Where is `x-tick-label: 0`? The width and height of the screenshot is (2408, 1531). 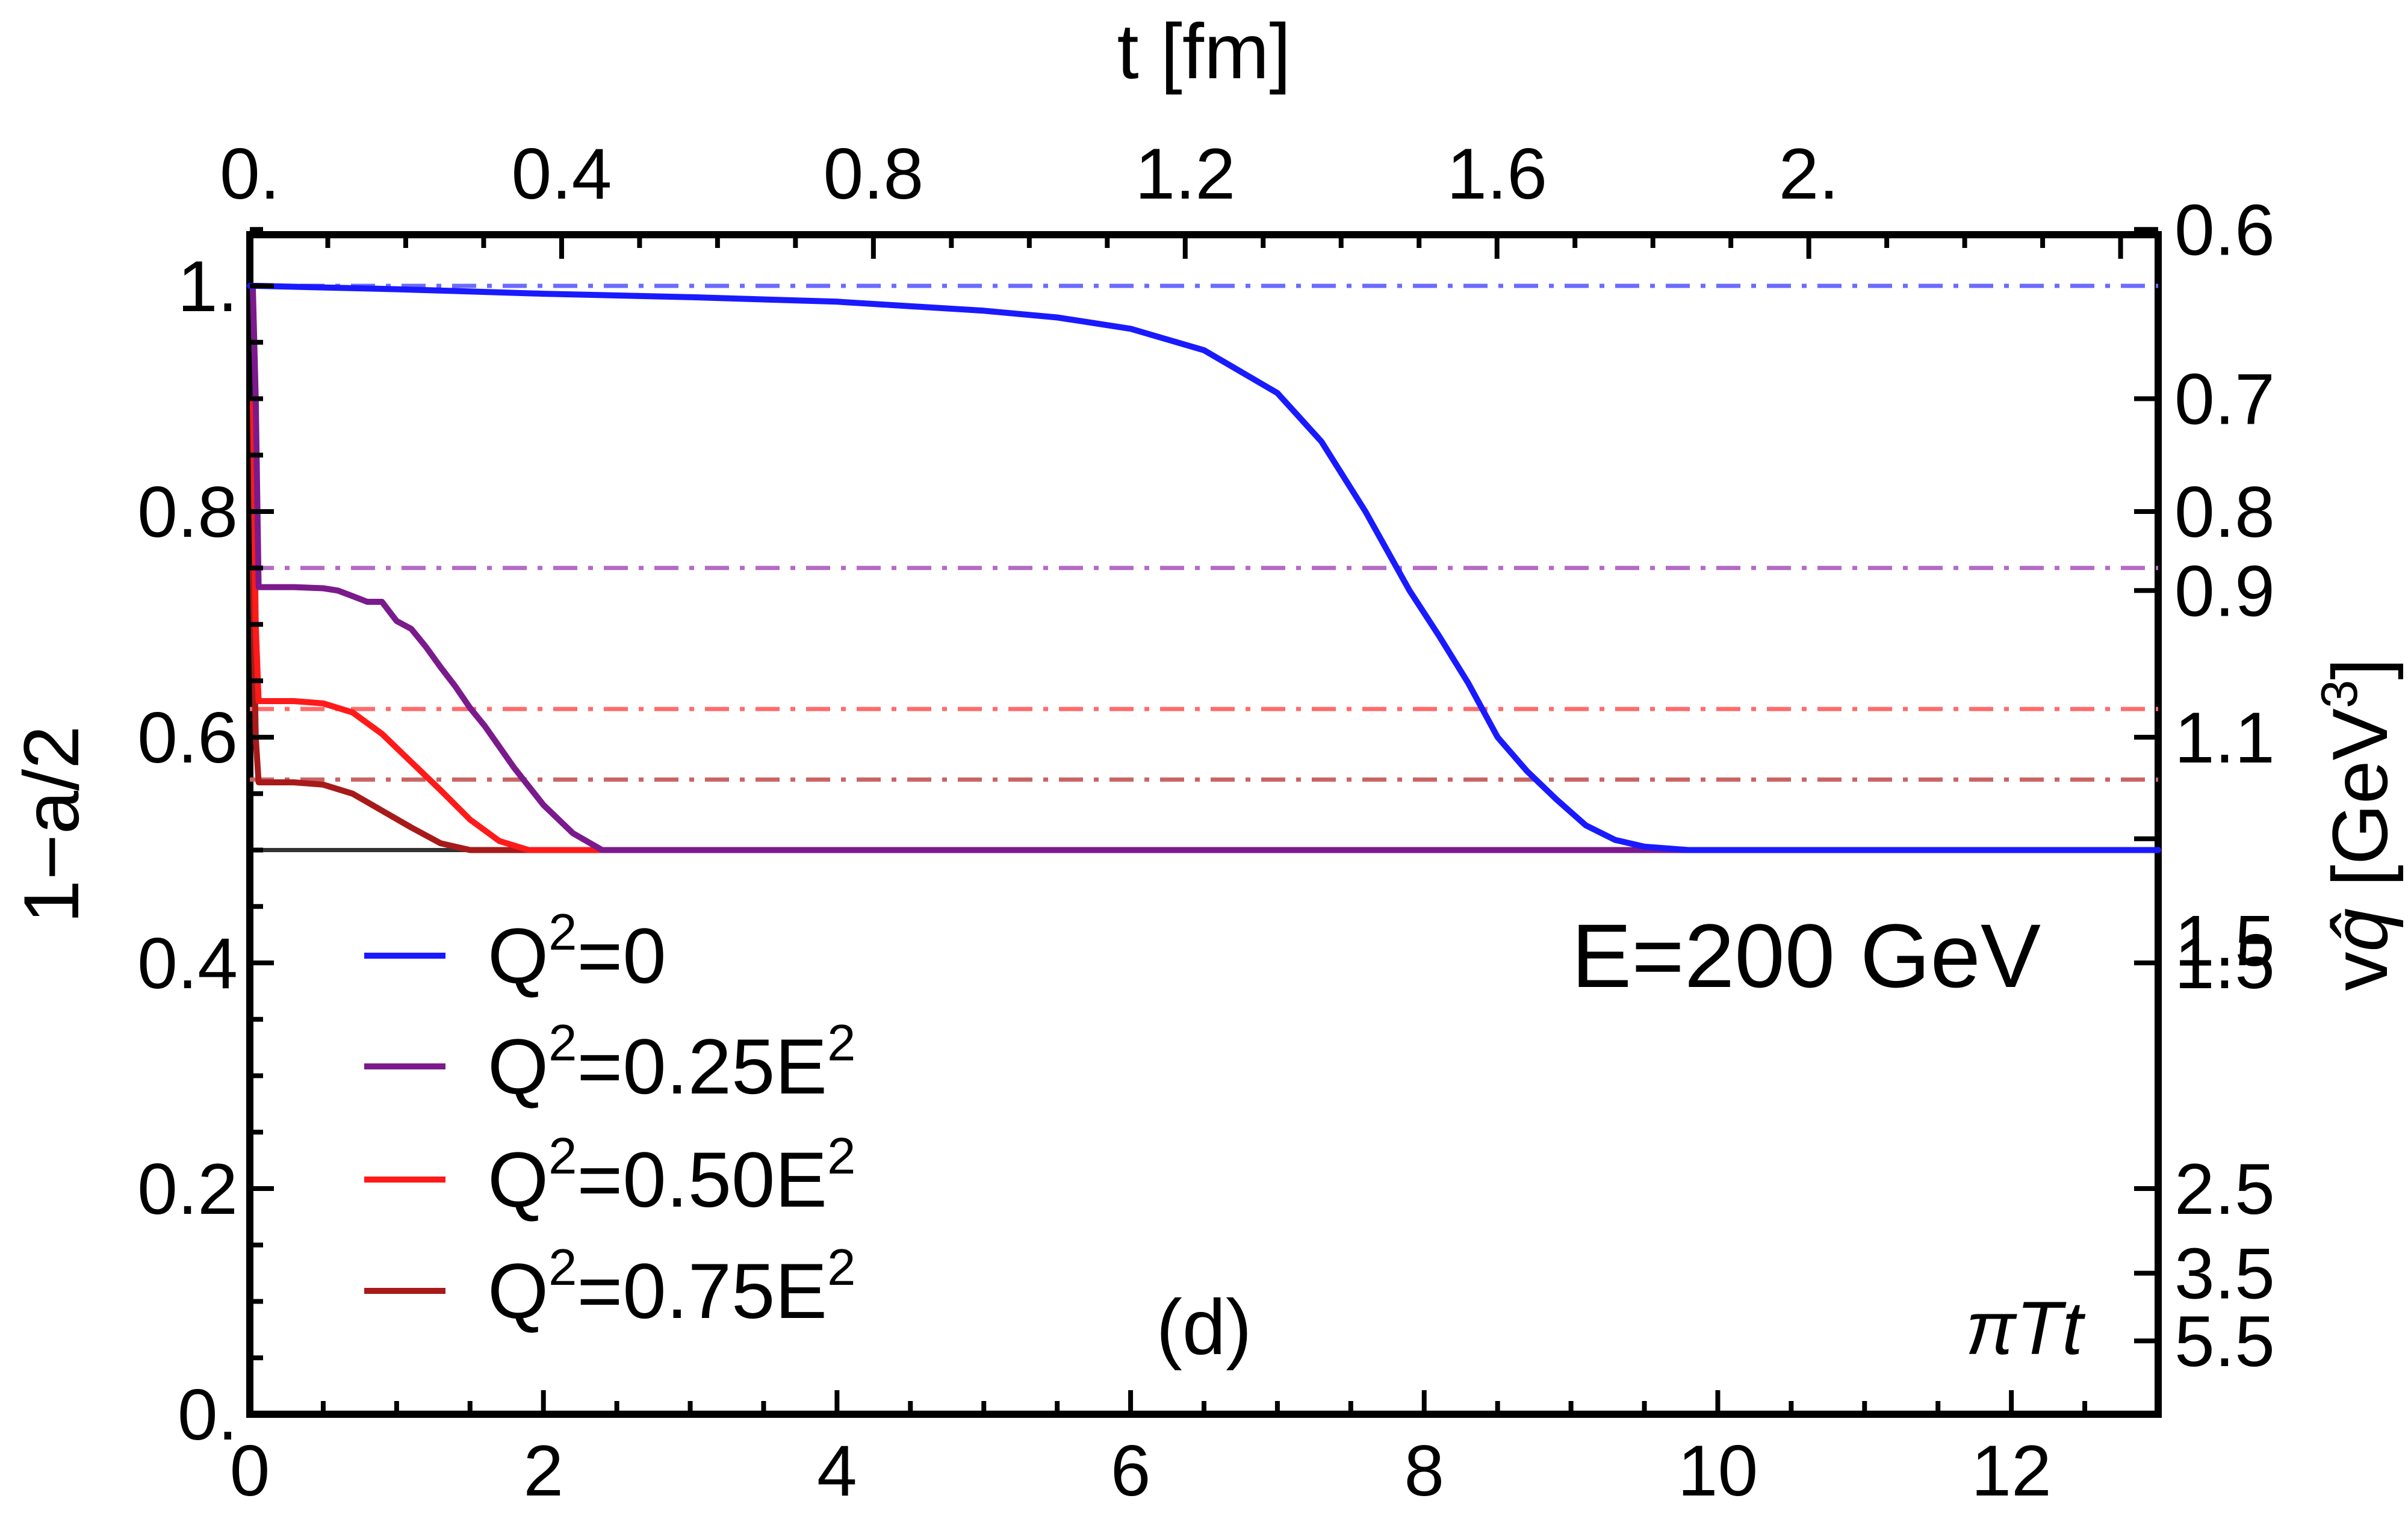 x-tick-label: 0 is located at coordinates (250, 1470).